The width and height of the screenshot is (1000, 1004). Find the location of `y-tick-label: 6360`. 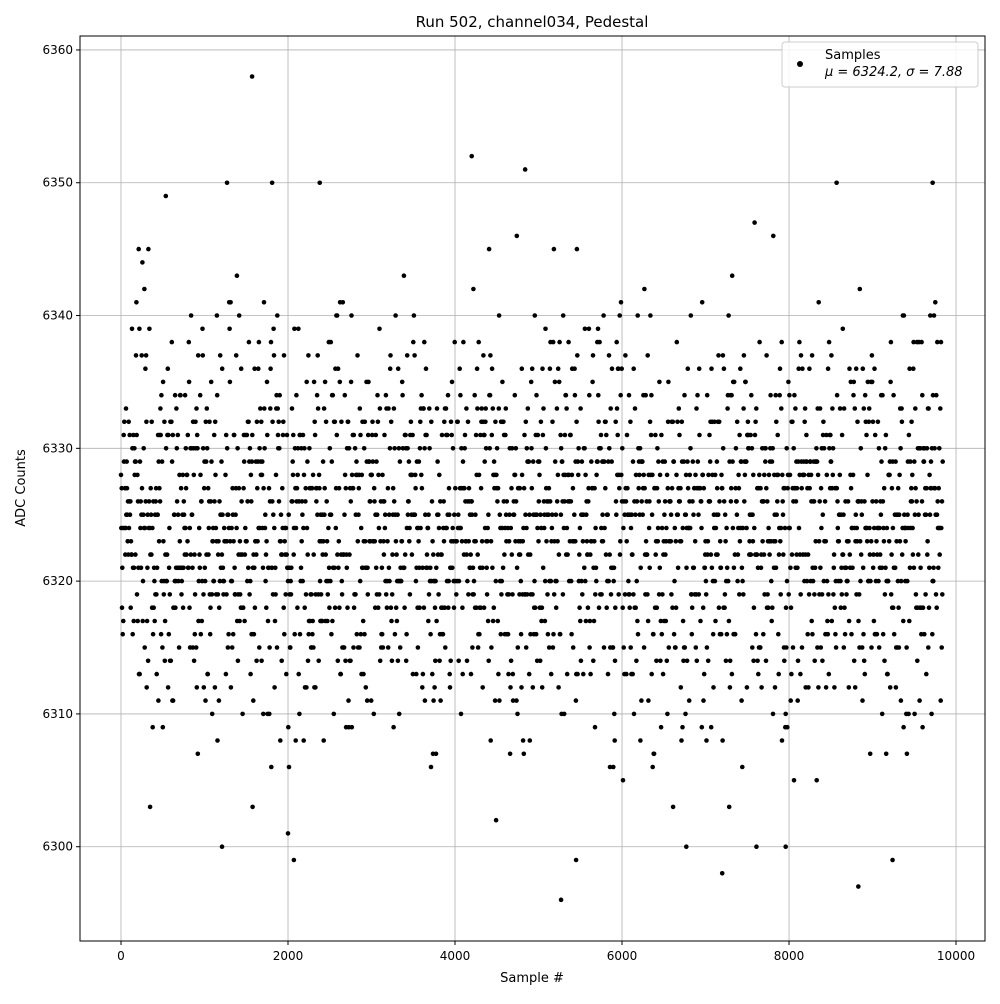

y-tick-label: 6360 is located at coordinates (57, 50).